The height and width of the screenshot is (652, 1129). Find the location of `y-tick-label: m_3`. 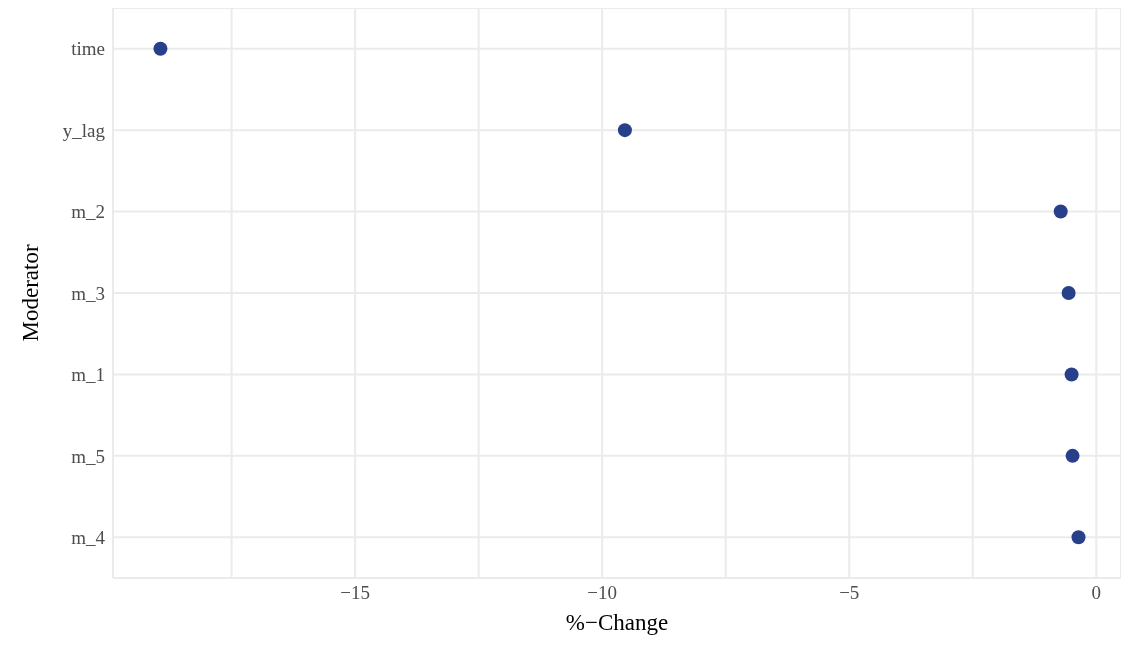

y-tick-label: m_3 is located at coordinates (88, 293).